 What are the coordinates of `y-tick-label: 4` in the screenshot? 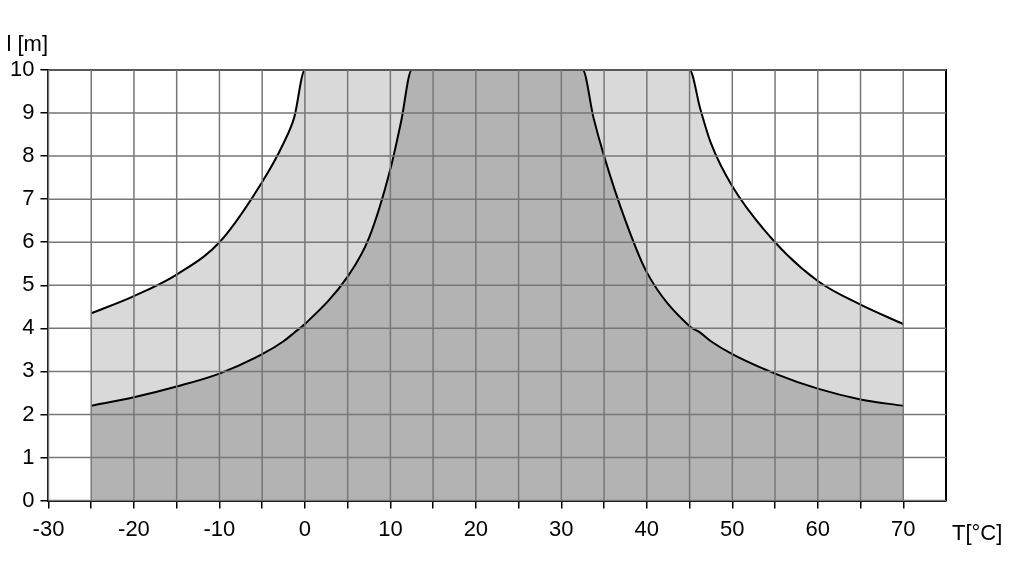 It's located at (28, 327).